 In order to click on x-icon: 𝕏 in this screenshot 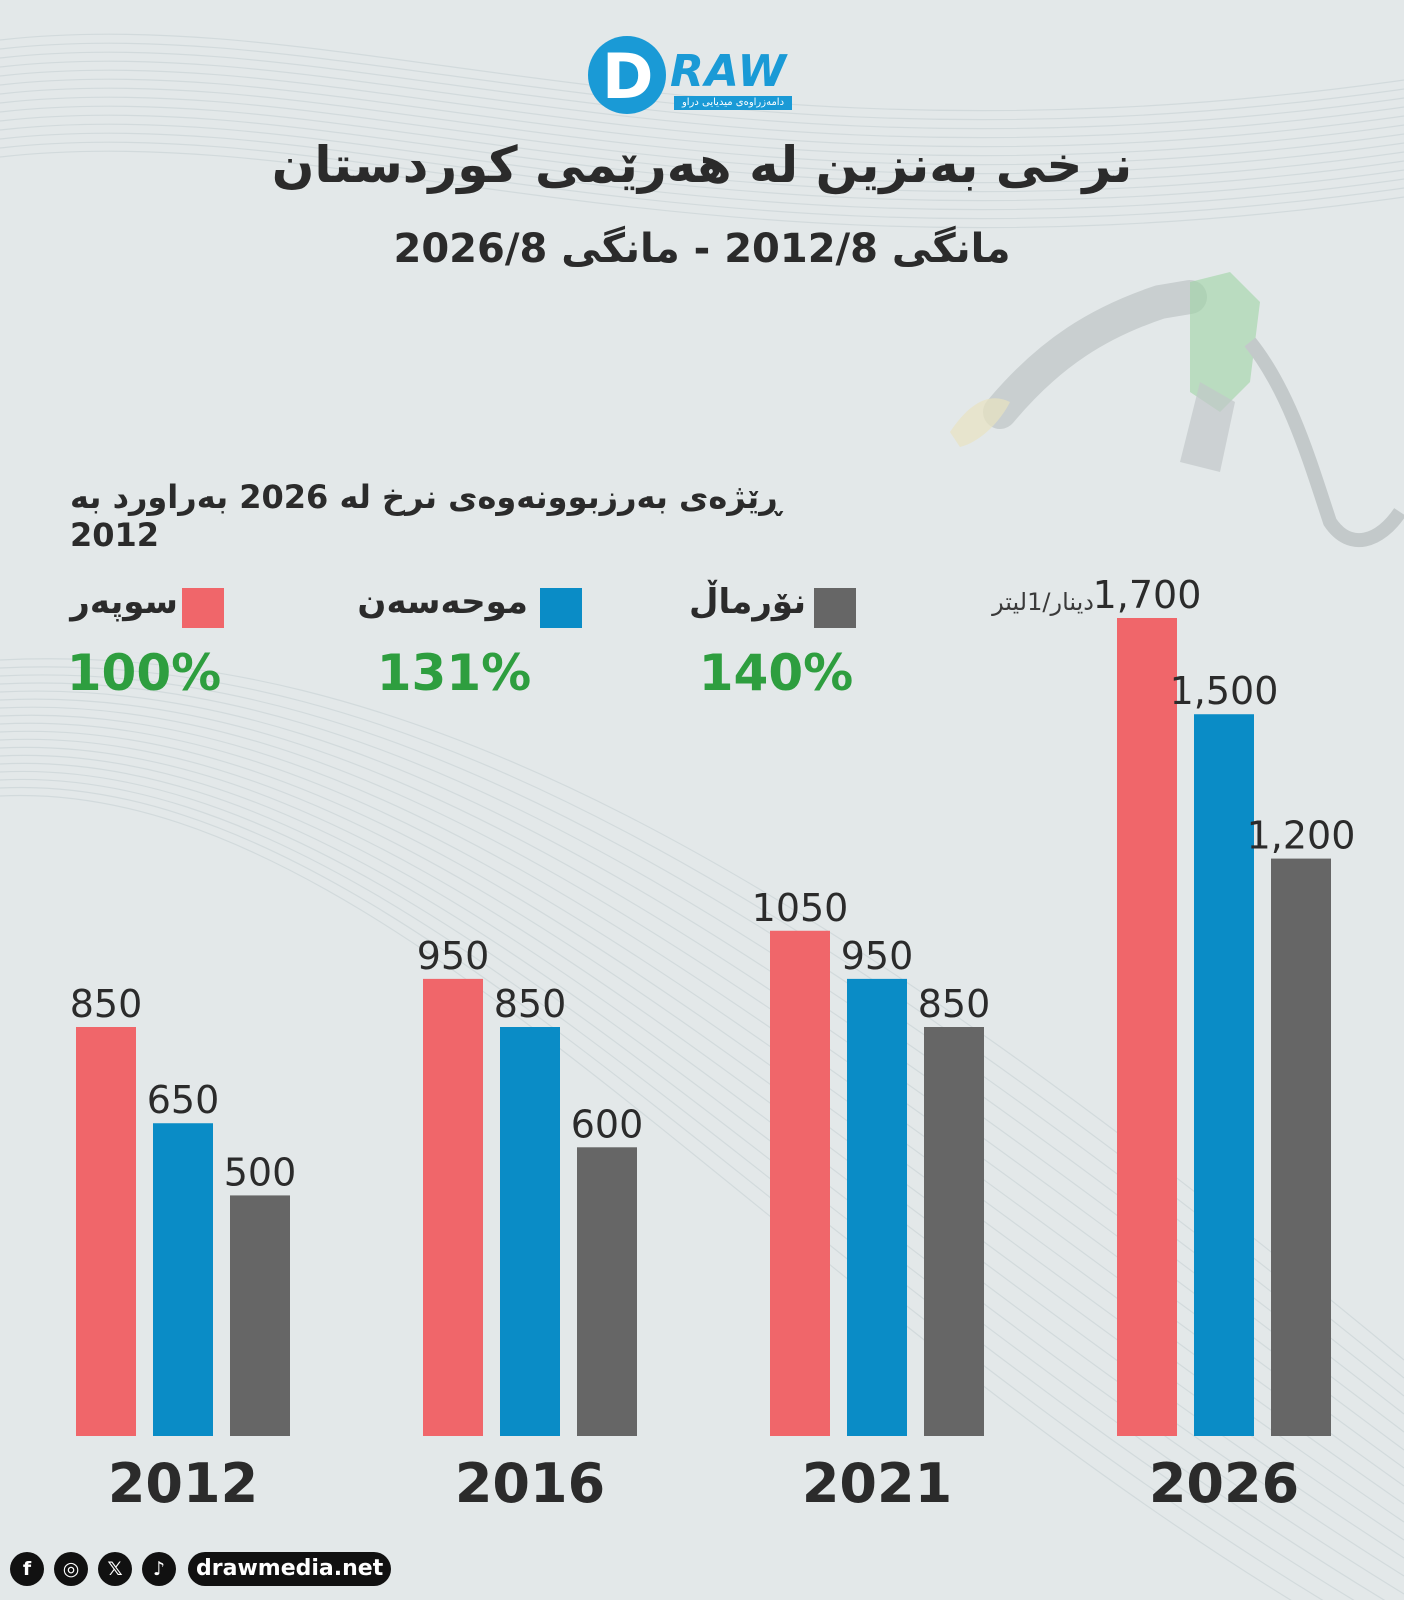, I will do `click(115, 1569)`.